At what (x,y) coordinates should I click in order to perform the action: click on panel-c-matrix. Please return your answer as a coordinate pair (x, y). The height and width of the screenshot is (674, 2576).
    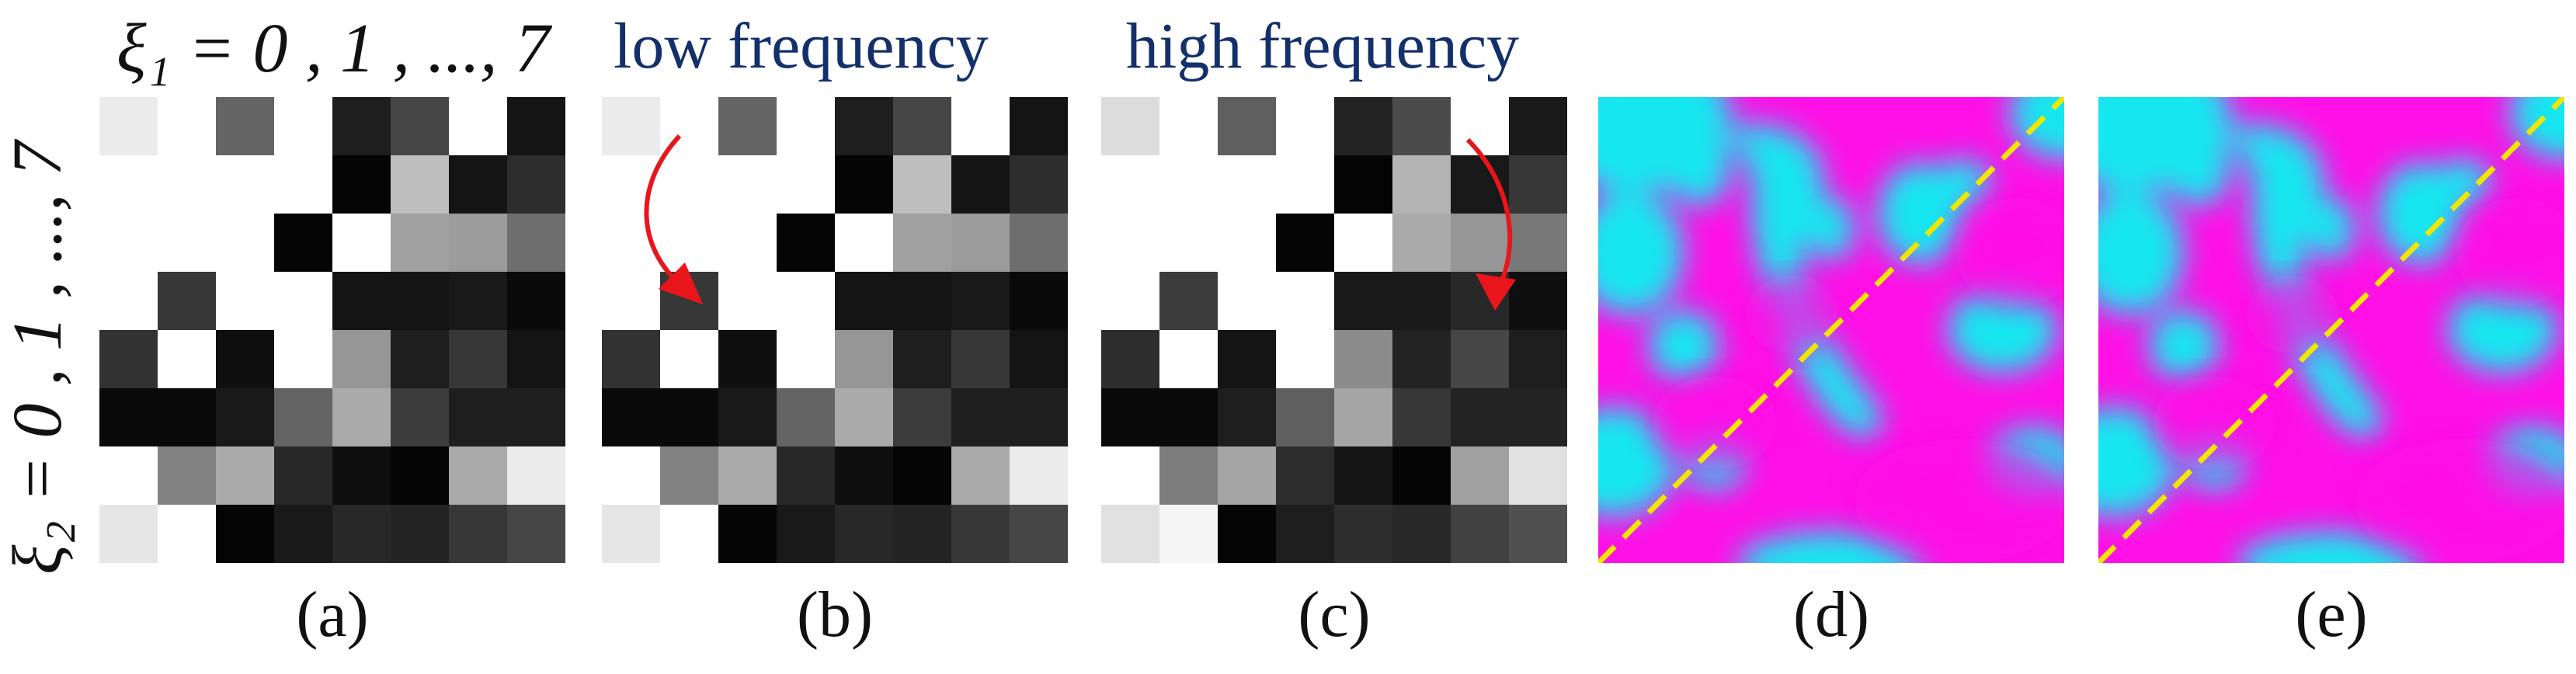
    Looking at the image, I should click on (1334, 330).